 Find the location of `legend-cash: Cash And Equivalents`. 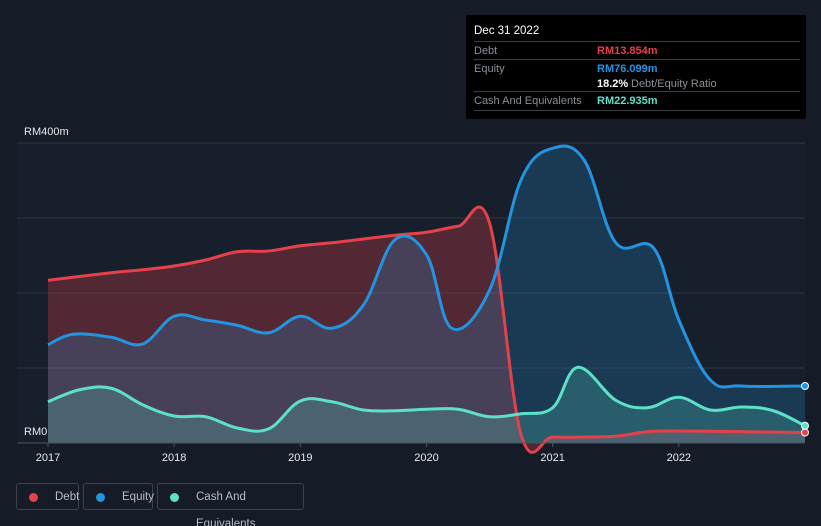

legend-cash: Cash And Equivalents is located at coordinates (230, 504).